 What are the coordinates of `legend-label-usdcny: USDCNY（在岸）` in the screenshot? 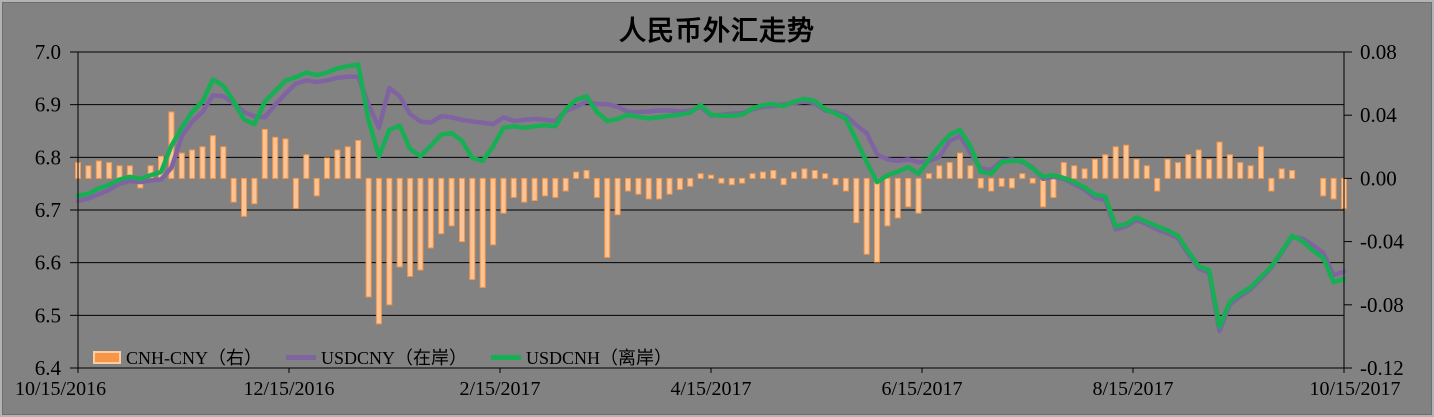 It's located at (394, 358).